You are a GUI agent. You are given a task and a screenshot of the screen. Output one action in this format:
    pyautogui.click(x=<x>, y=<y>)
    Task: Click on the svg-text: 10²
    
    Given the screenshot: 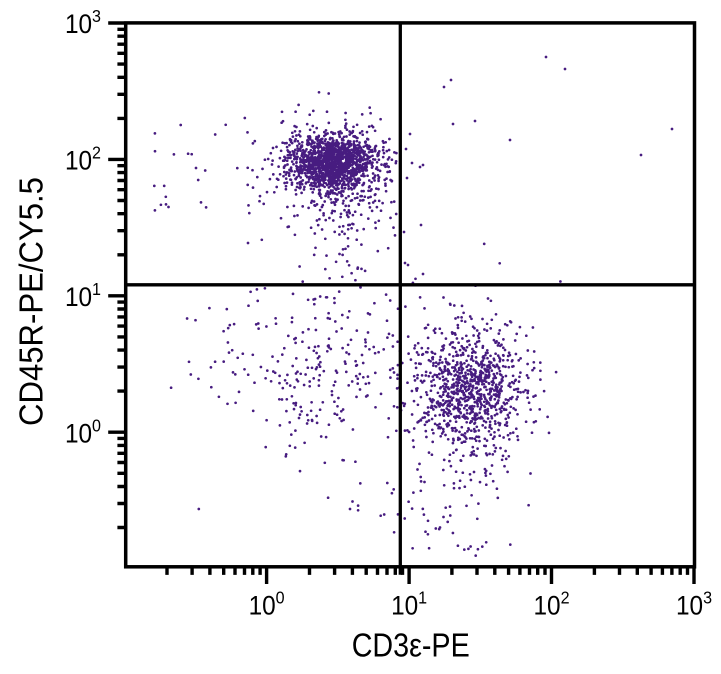 What is the action you would take?
    pyautogui.click(x=83, y=159)
    